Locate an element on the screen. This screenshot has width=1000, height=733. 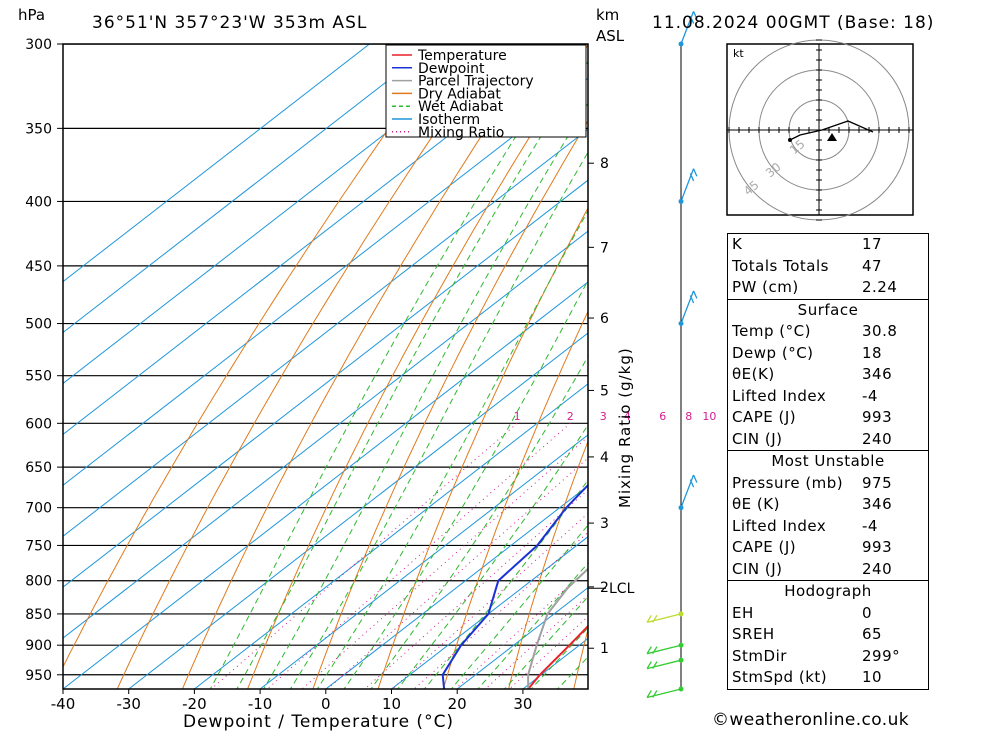
surface-row: CIN (J) 240 is located at coordinates (828, 440).